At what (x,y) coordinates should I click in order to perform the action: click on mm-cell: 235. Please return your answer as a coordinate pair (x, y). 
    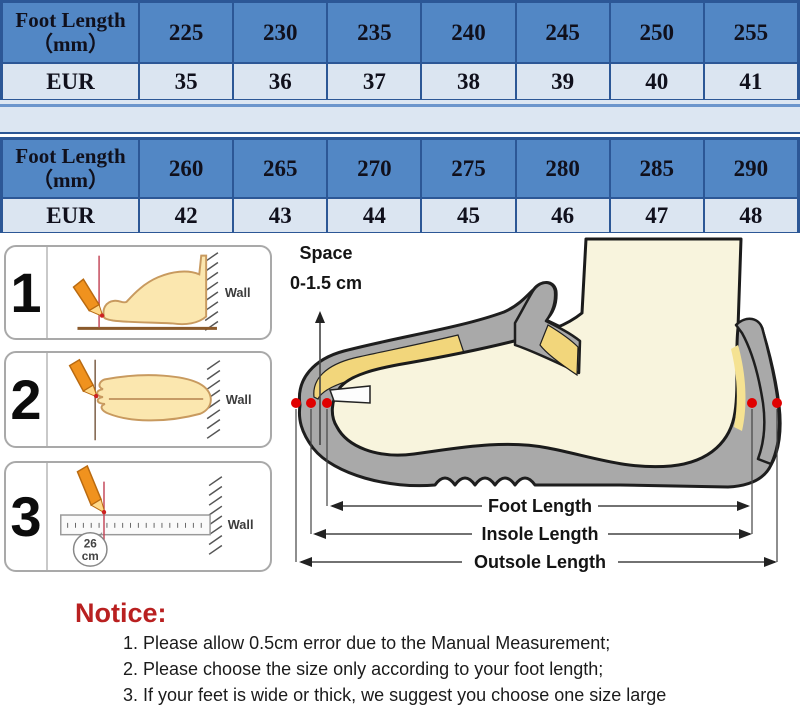
    Looking at the image, I should click on (374, 32).